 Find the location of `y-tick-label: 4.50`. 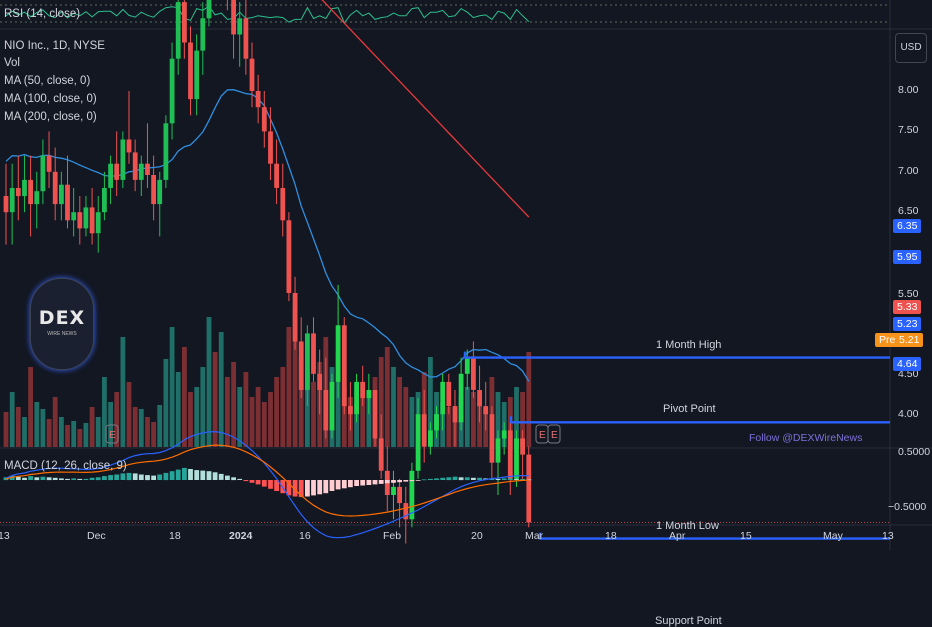

y-tick-label: 4.50 is located at coordinates (908, 374).